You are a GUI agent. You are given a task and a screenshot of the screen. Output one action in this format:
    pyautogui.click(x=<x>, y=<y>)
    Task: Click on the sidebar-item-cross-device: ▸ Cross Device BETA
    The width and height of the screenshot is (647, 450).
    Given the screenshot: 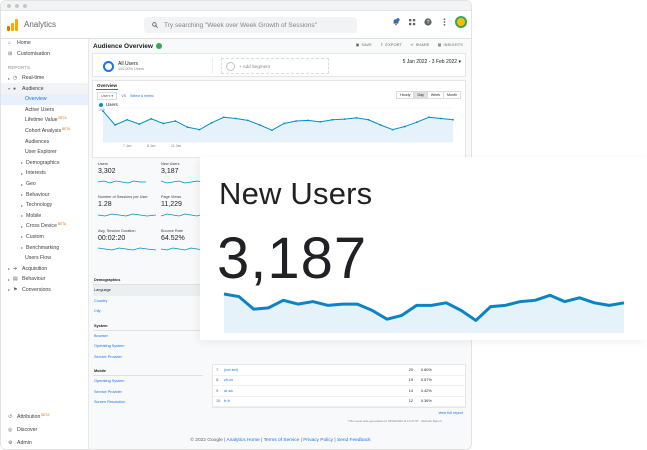 What is the action you would take?
    pyautogui.click(x=43, y=226)
    